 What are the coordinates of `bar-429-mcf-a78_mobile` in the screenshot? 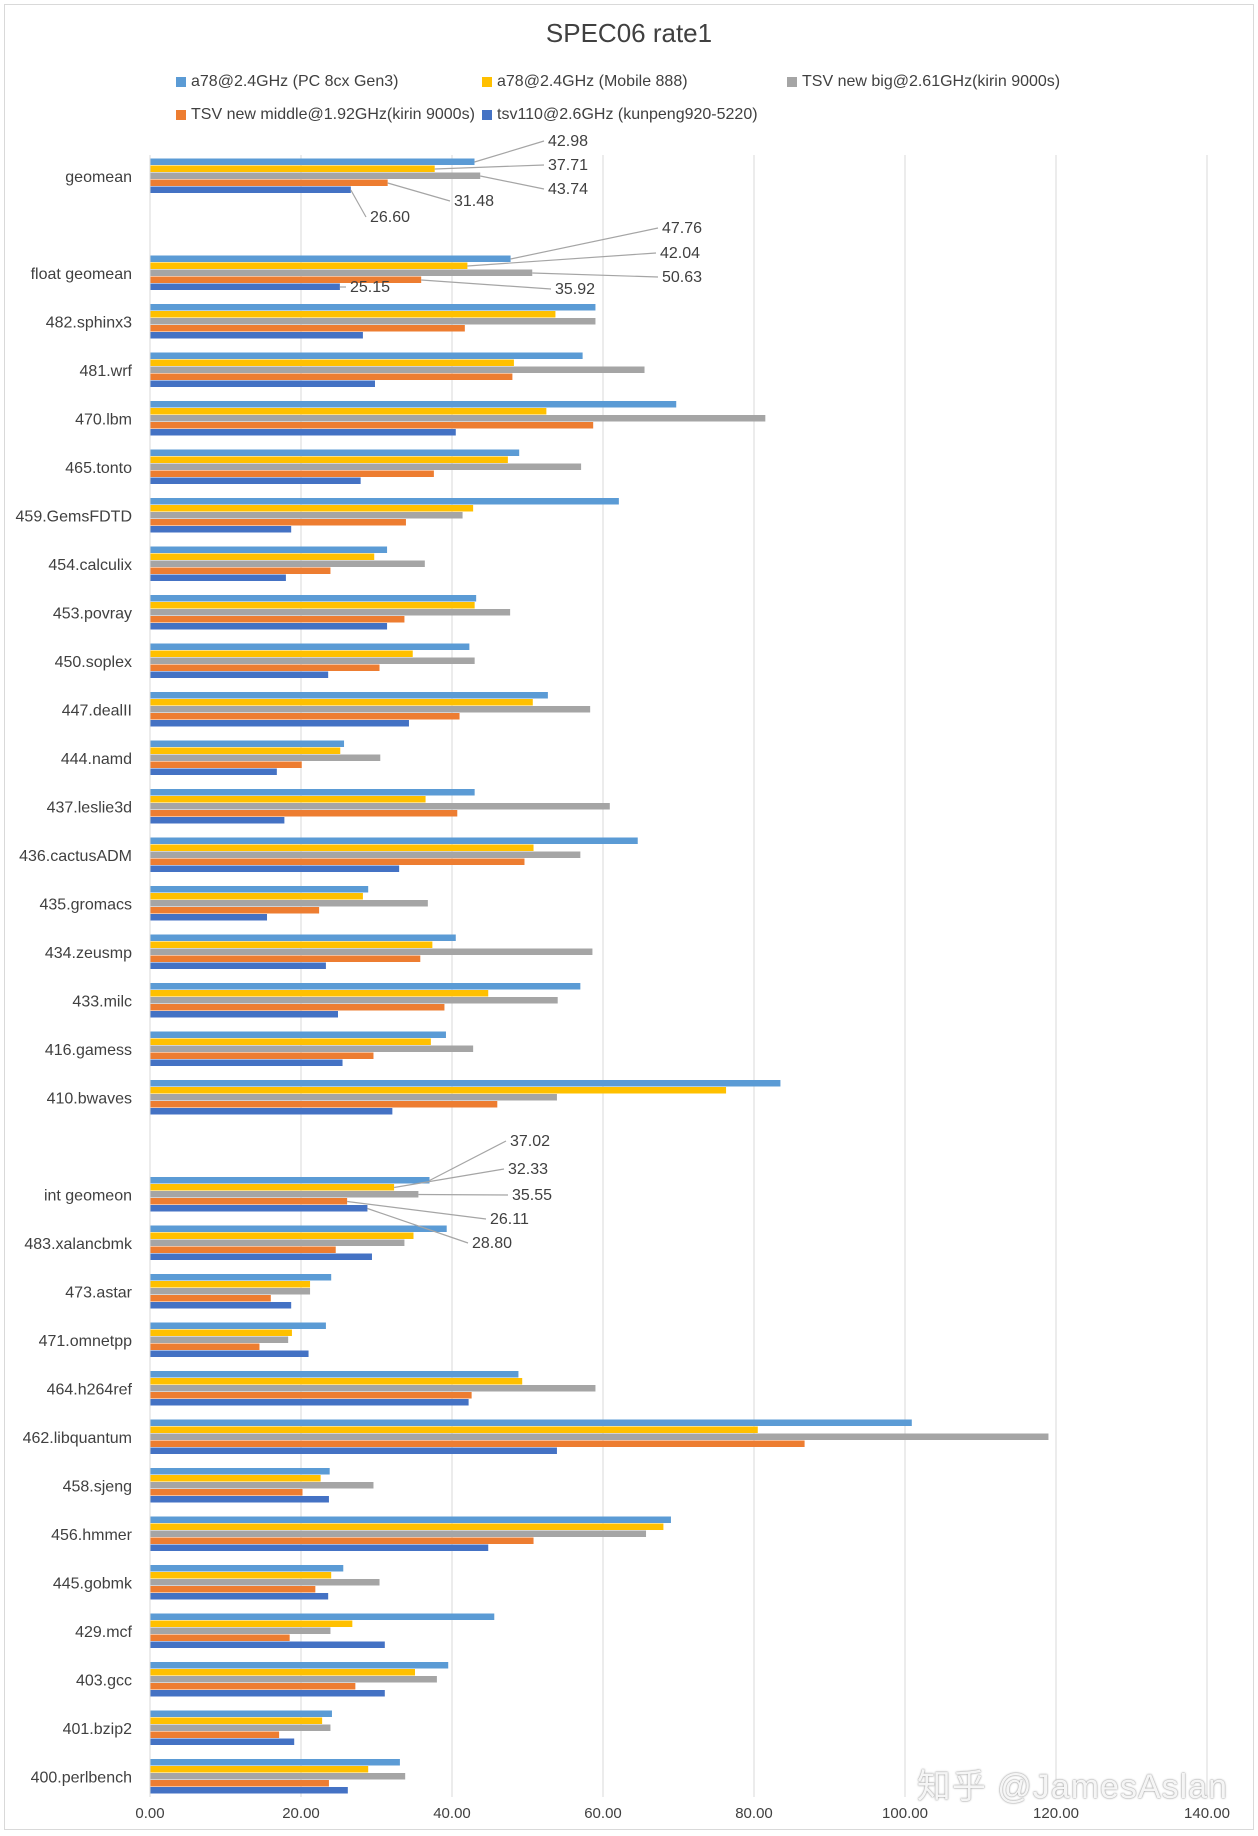 It's located at (251, 1623).